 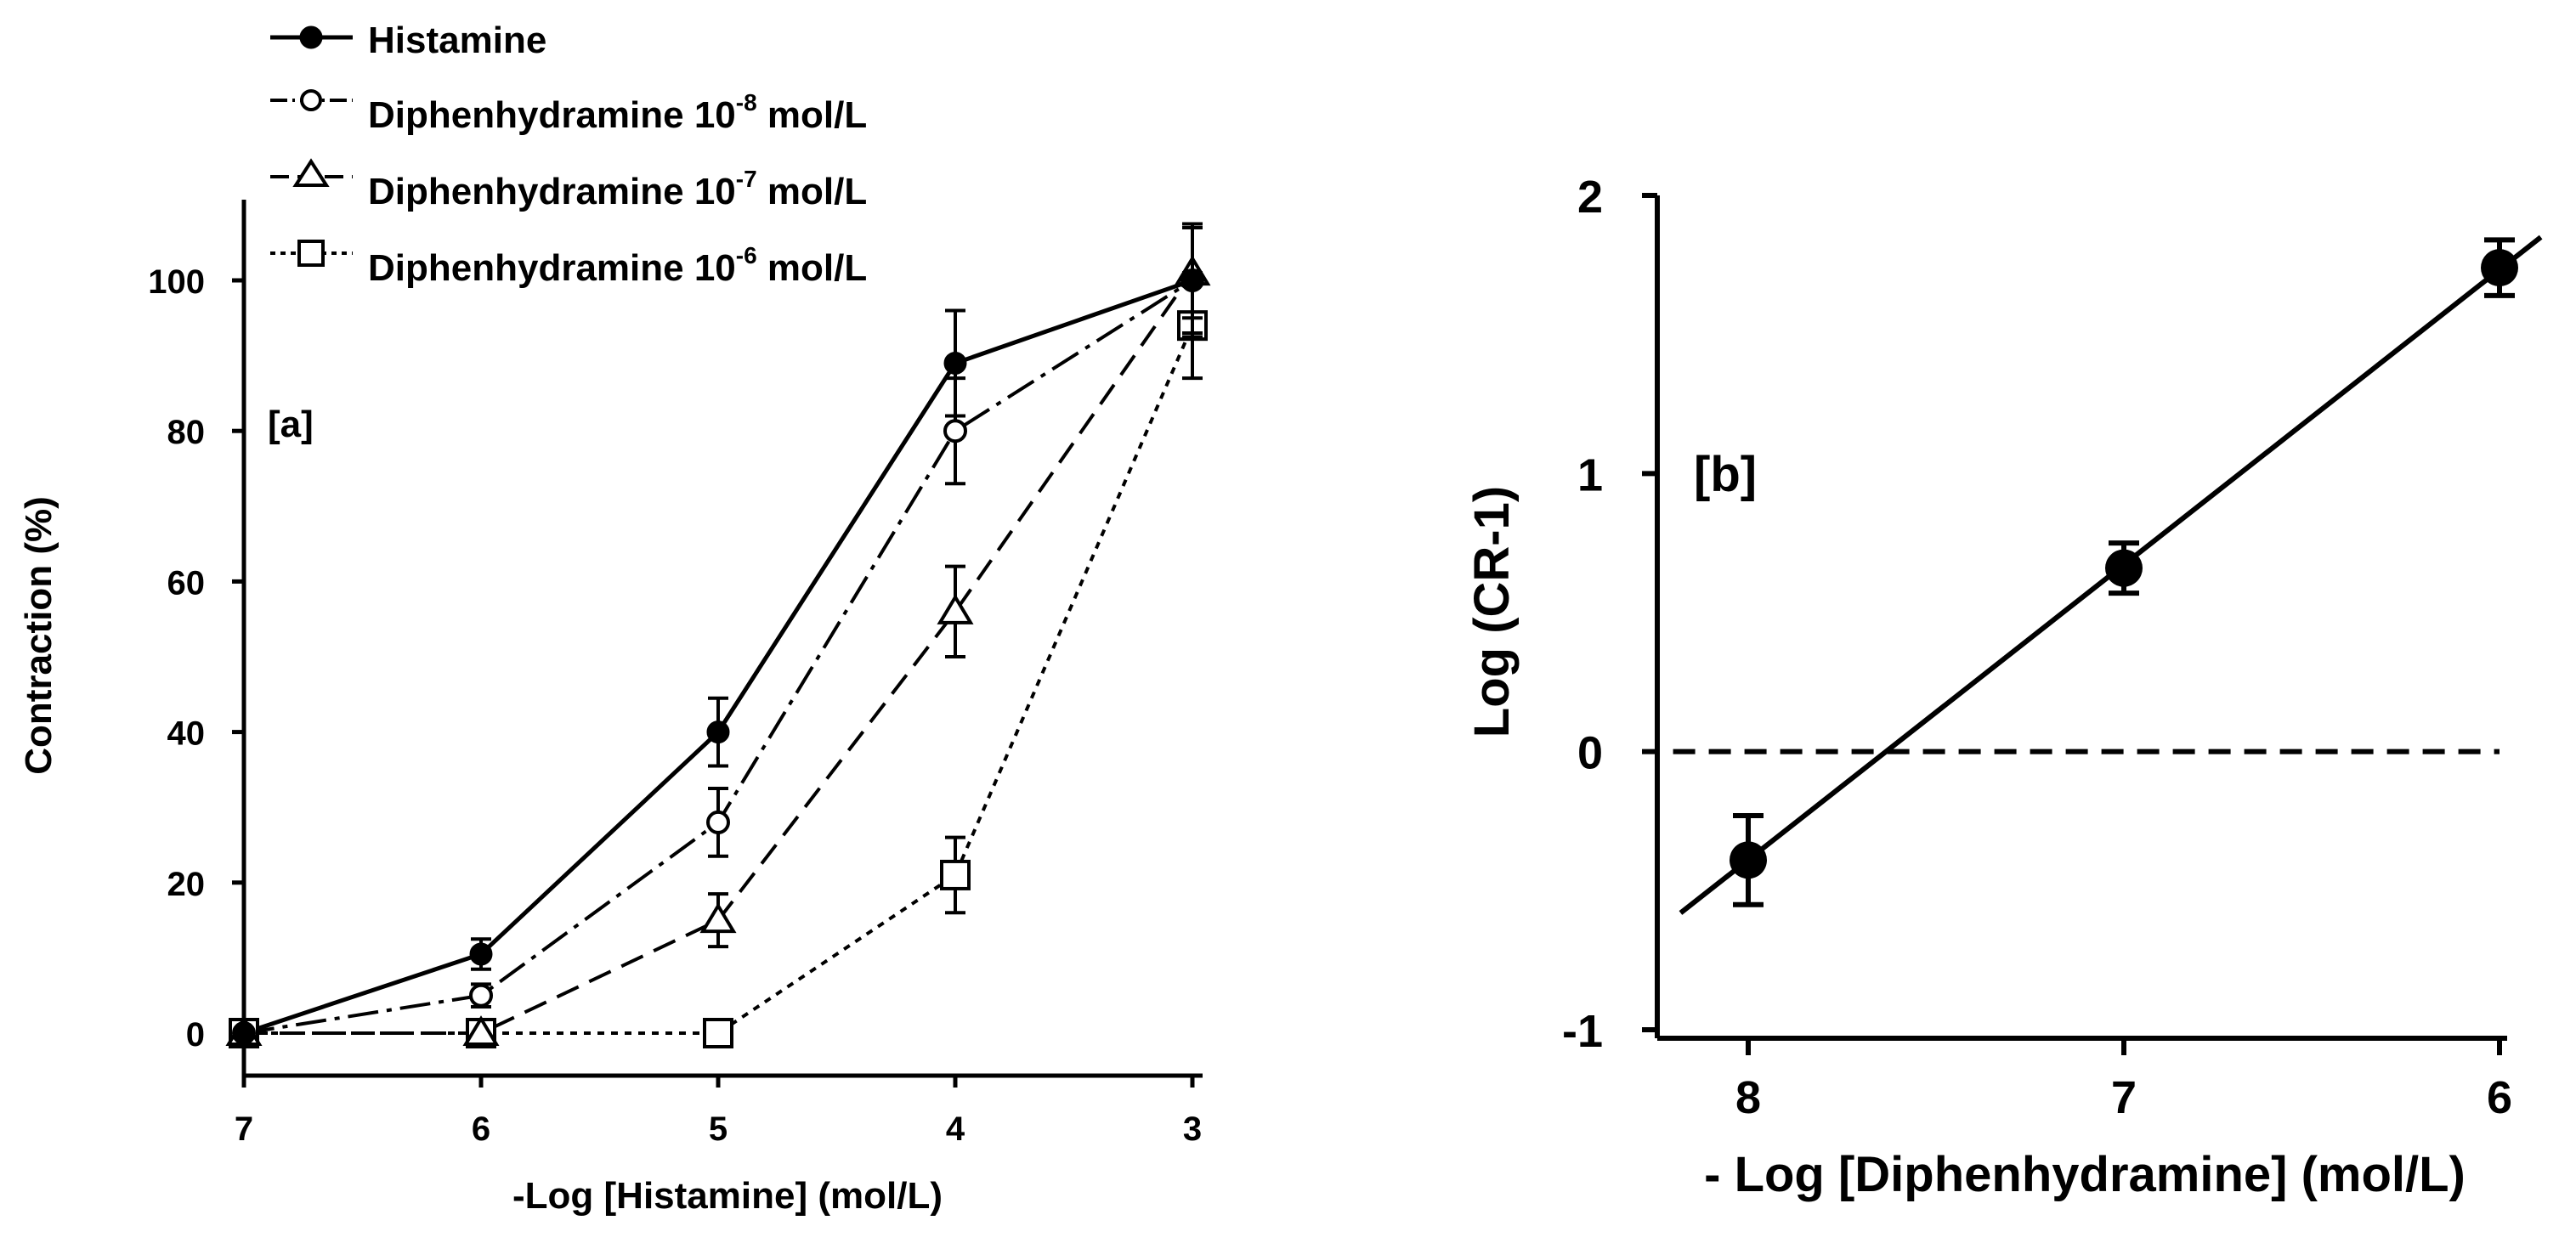 I want to click on panel-b-y-tick-label: 0, so click(x=1590, y=754).